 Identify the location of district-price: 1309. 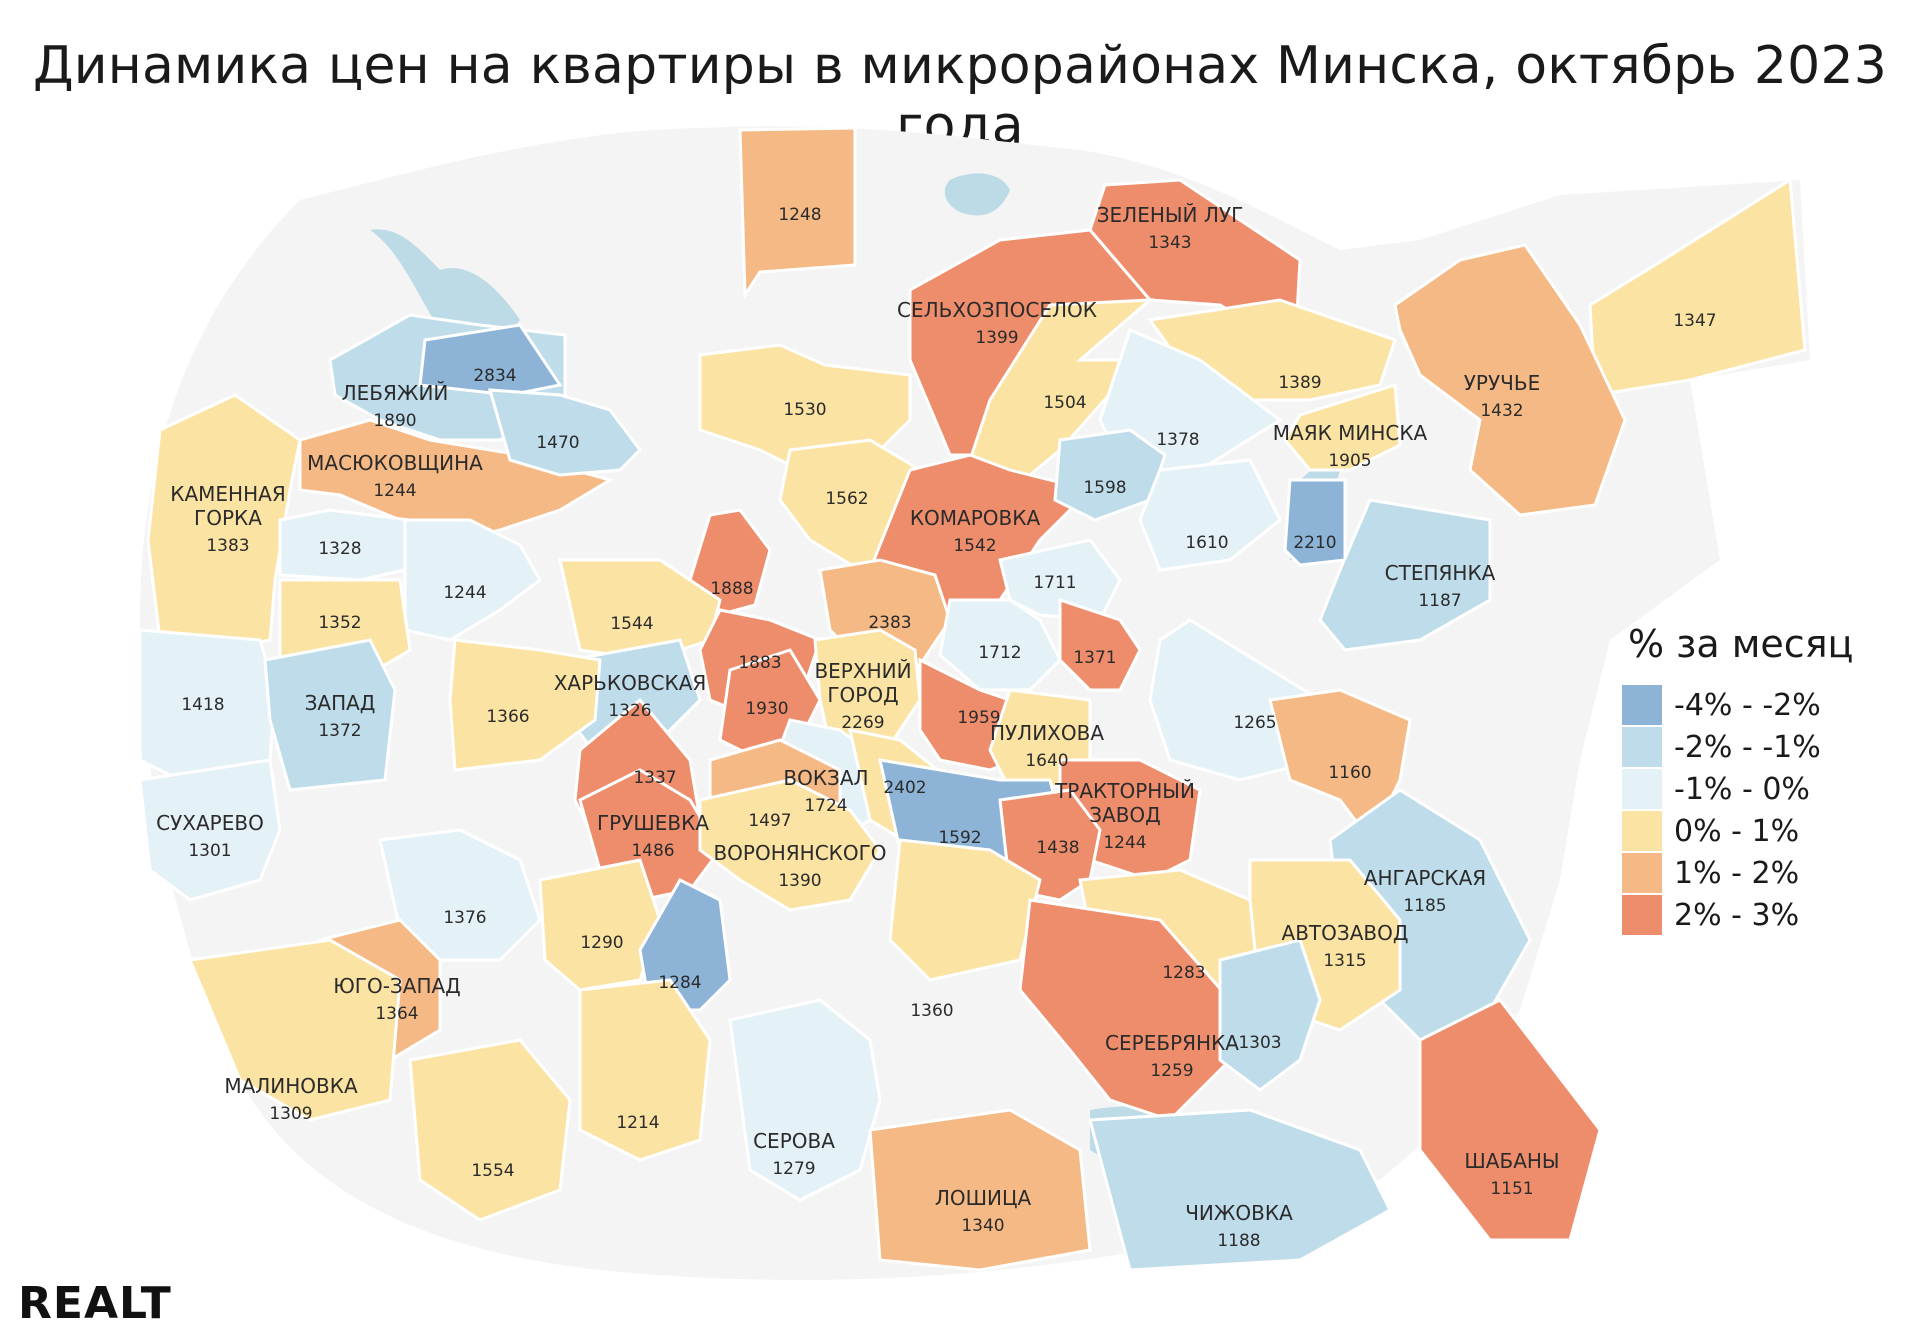
(290, 1114).